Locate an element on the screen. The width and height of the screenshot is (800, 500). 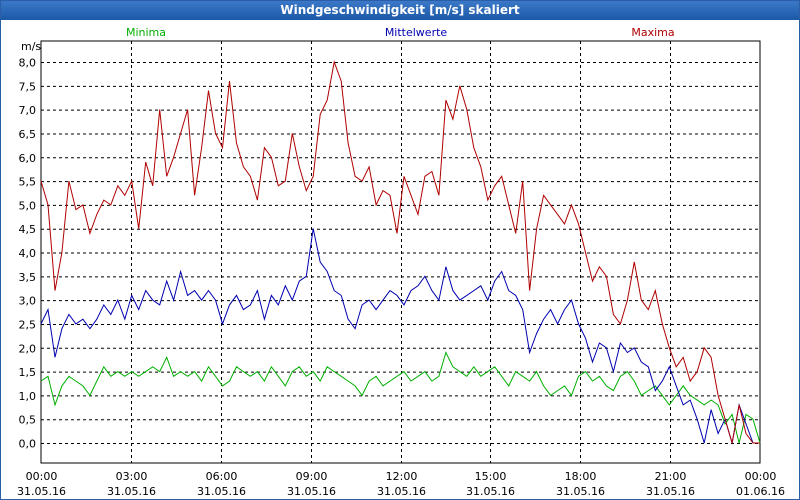
x-tick-date-label: 01.06.16 is located at coordinates (760, 491).